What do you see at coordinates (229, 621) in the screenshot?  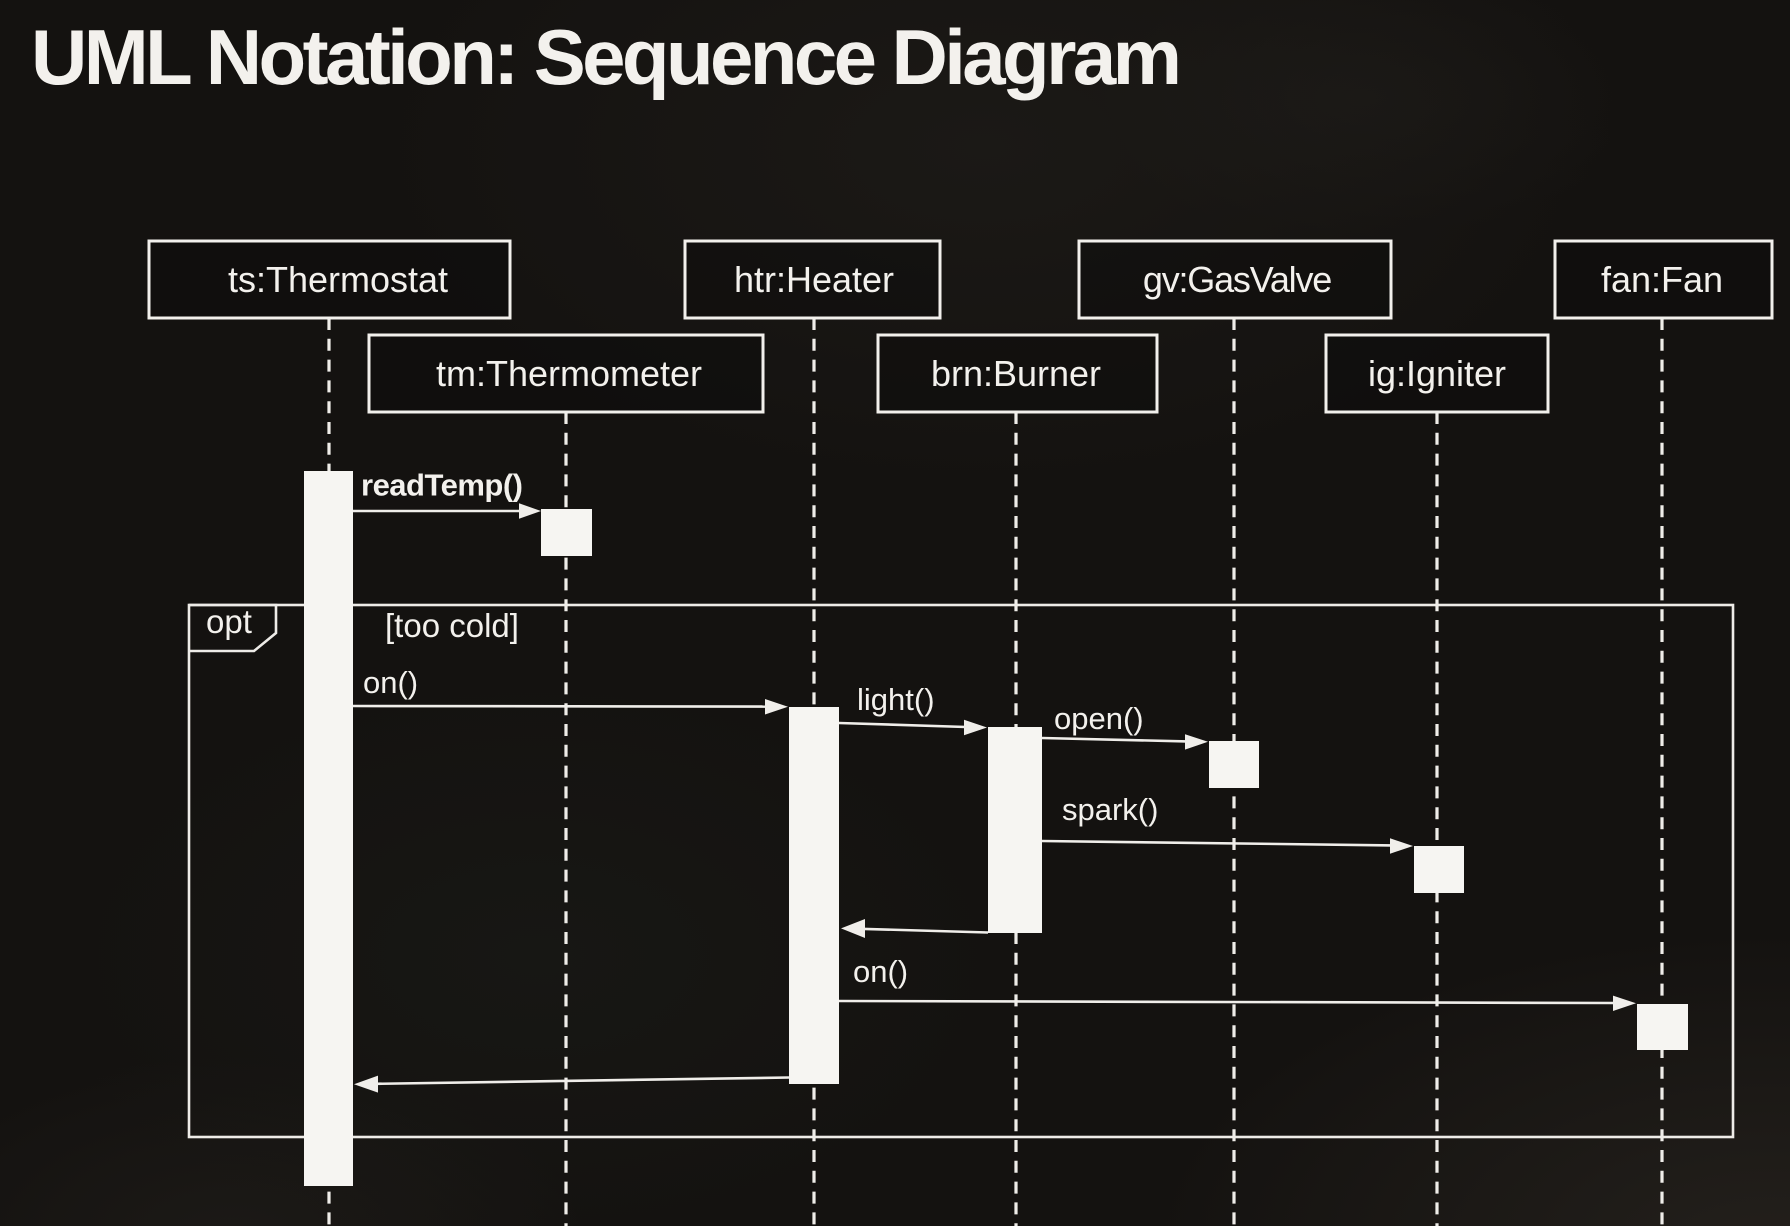 I see `svg-text: opt` at bounding box center [229, 621].